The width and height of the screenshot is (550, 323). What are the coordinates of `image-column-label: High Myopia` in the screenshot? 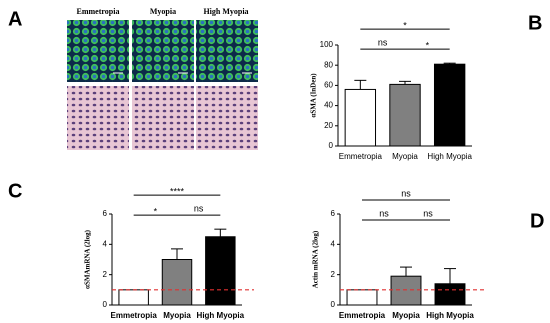 It's located at (225, 11).